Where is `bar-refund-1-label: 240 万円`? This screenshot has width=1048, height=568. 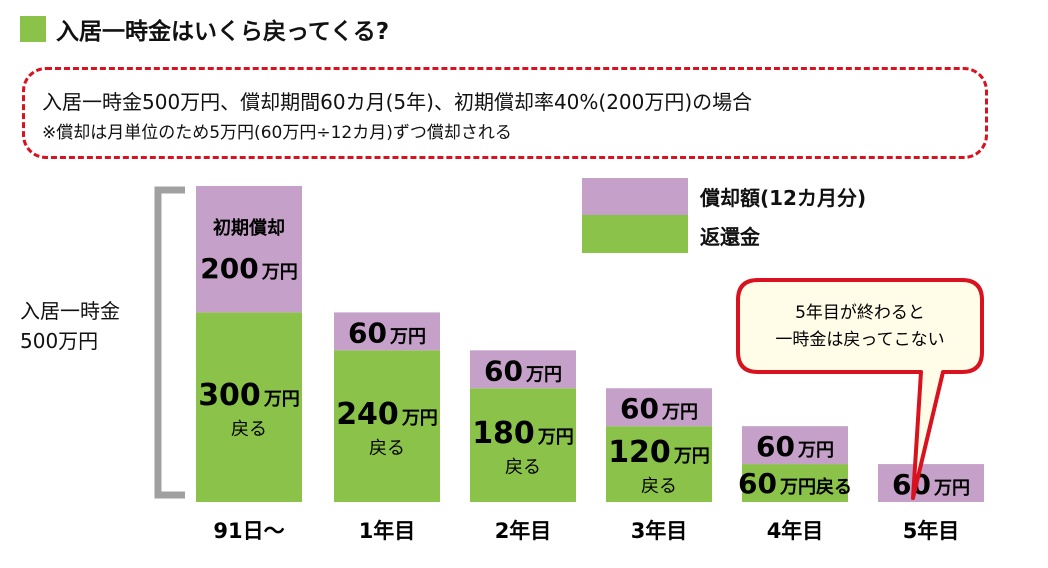 bar-refund-1-label: 240 万円 is located at coordinates (387, 414).